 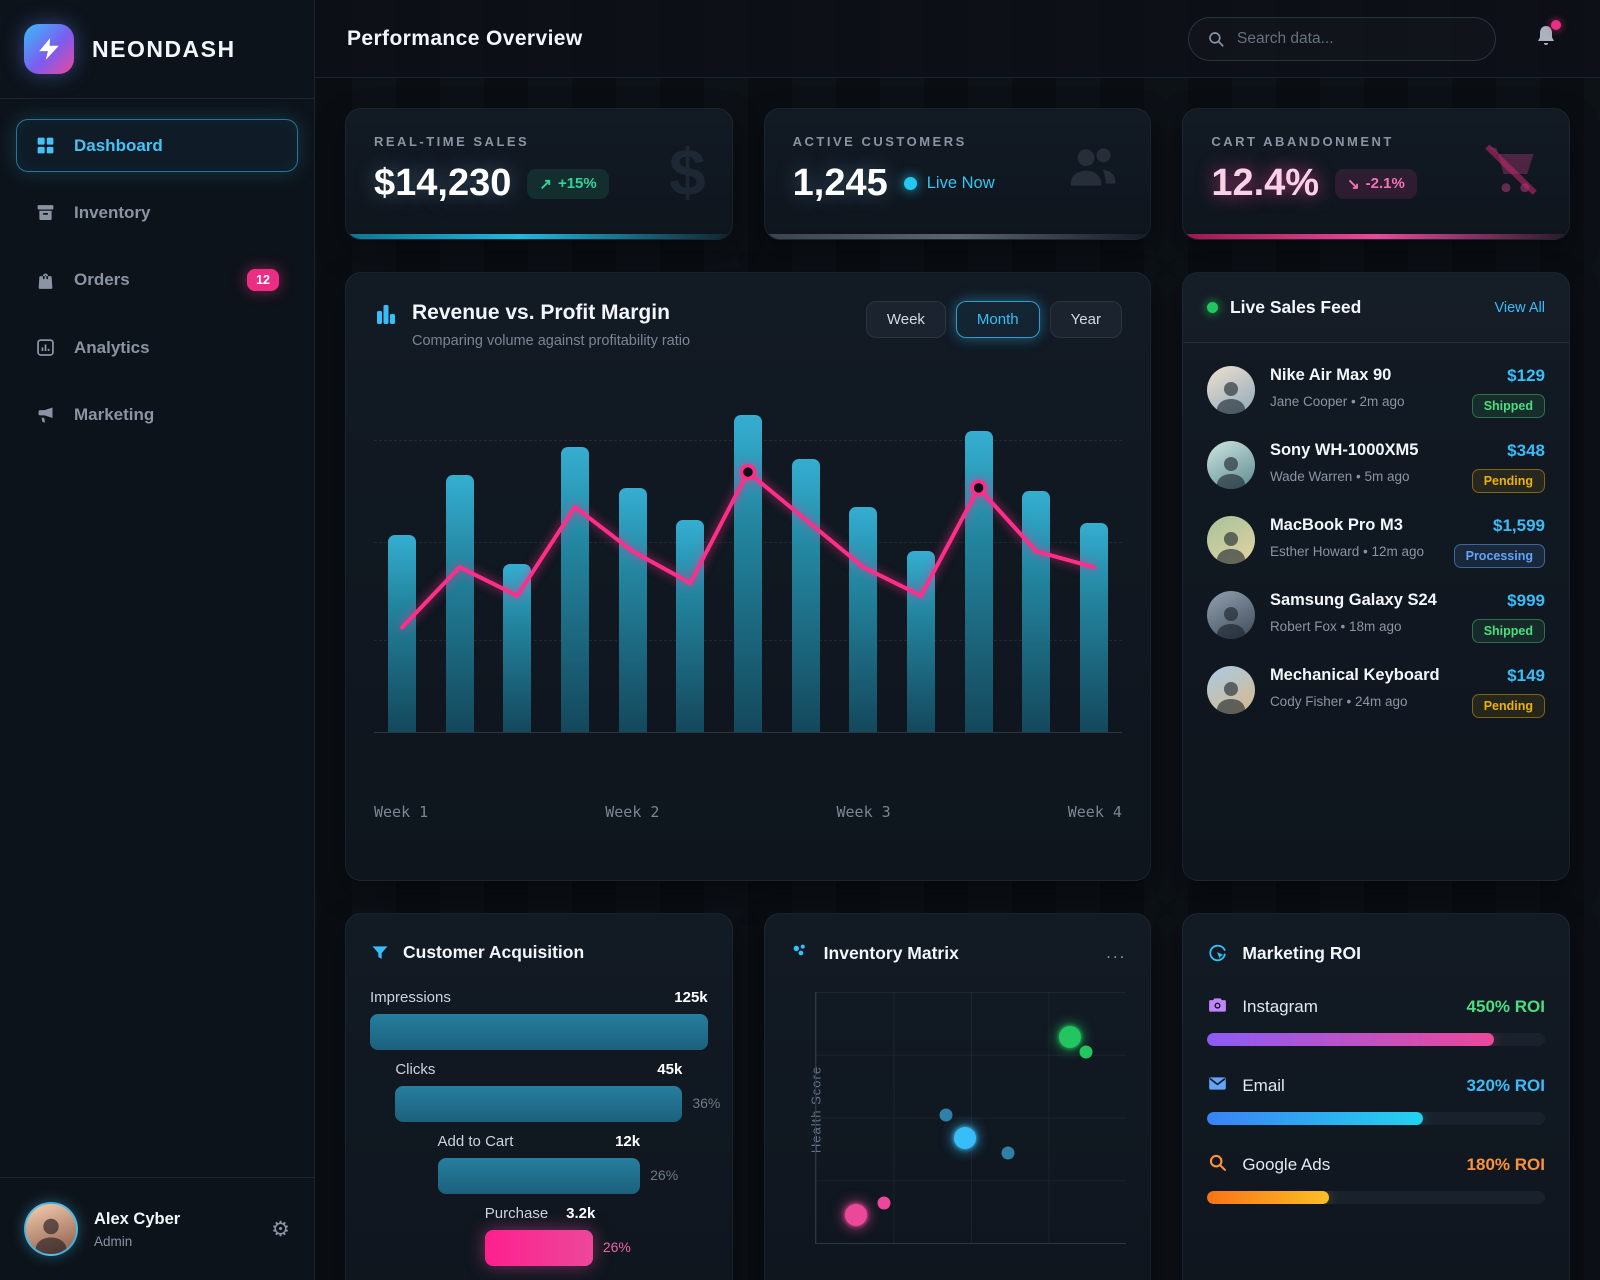 What do you see at coordinates (1335, 626) in the screenshot?
I see `feed-customer-time: Robert Fox • 18m ago` at bounding box center [1335, 626].